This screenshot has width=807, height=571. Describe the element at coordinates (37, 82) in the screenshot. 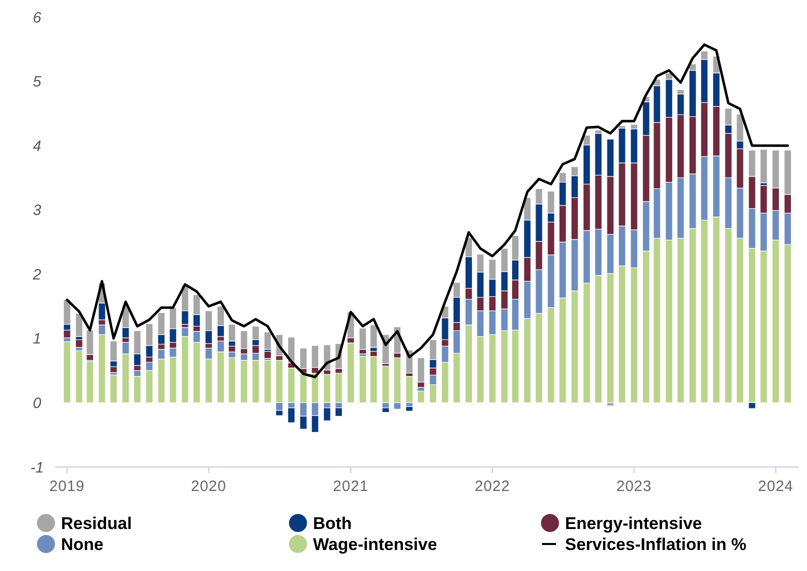

I see `y-tick-label: 5` at that location.